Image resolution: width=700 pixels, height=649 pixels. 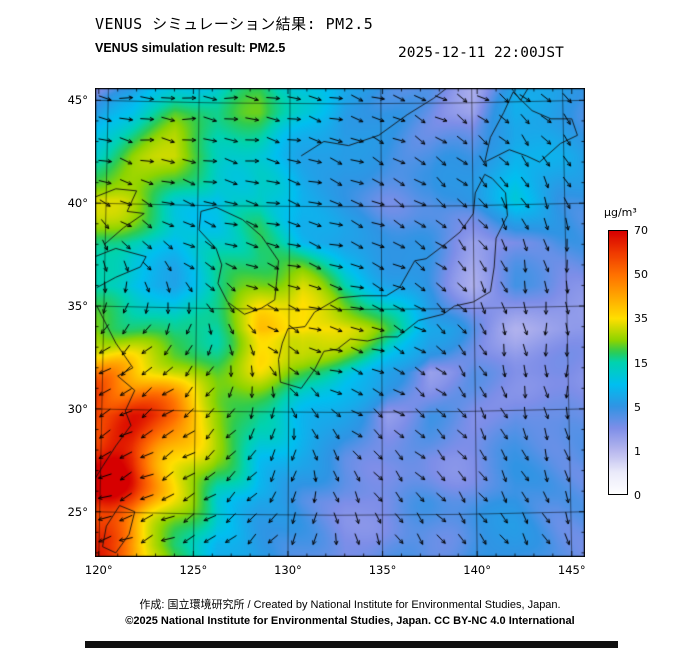 I want to click on lat-tick-label: 35°, so click(x=77, y=306).